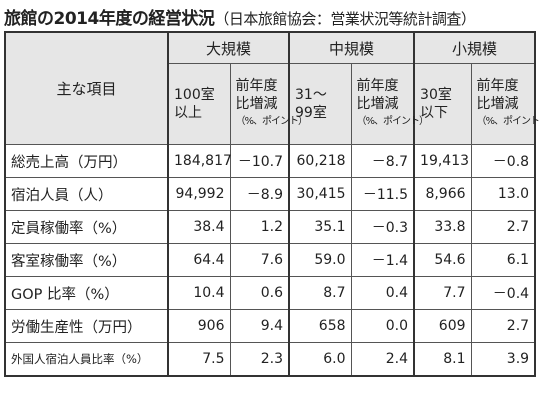 The image size is (539, 404). Describe the element at coordinates (199, 260) in the screenshot. I see `cell: 64.4` at that location.